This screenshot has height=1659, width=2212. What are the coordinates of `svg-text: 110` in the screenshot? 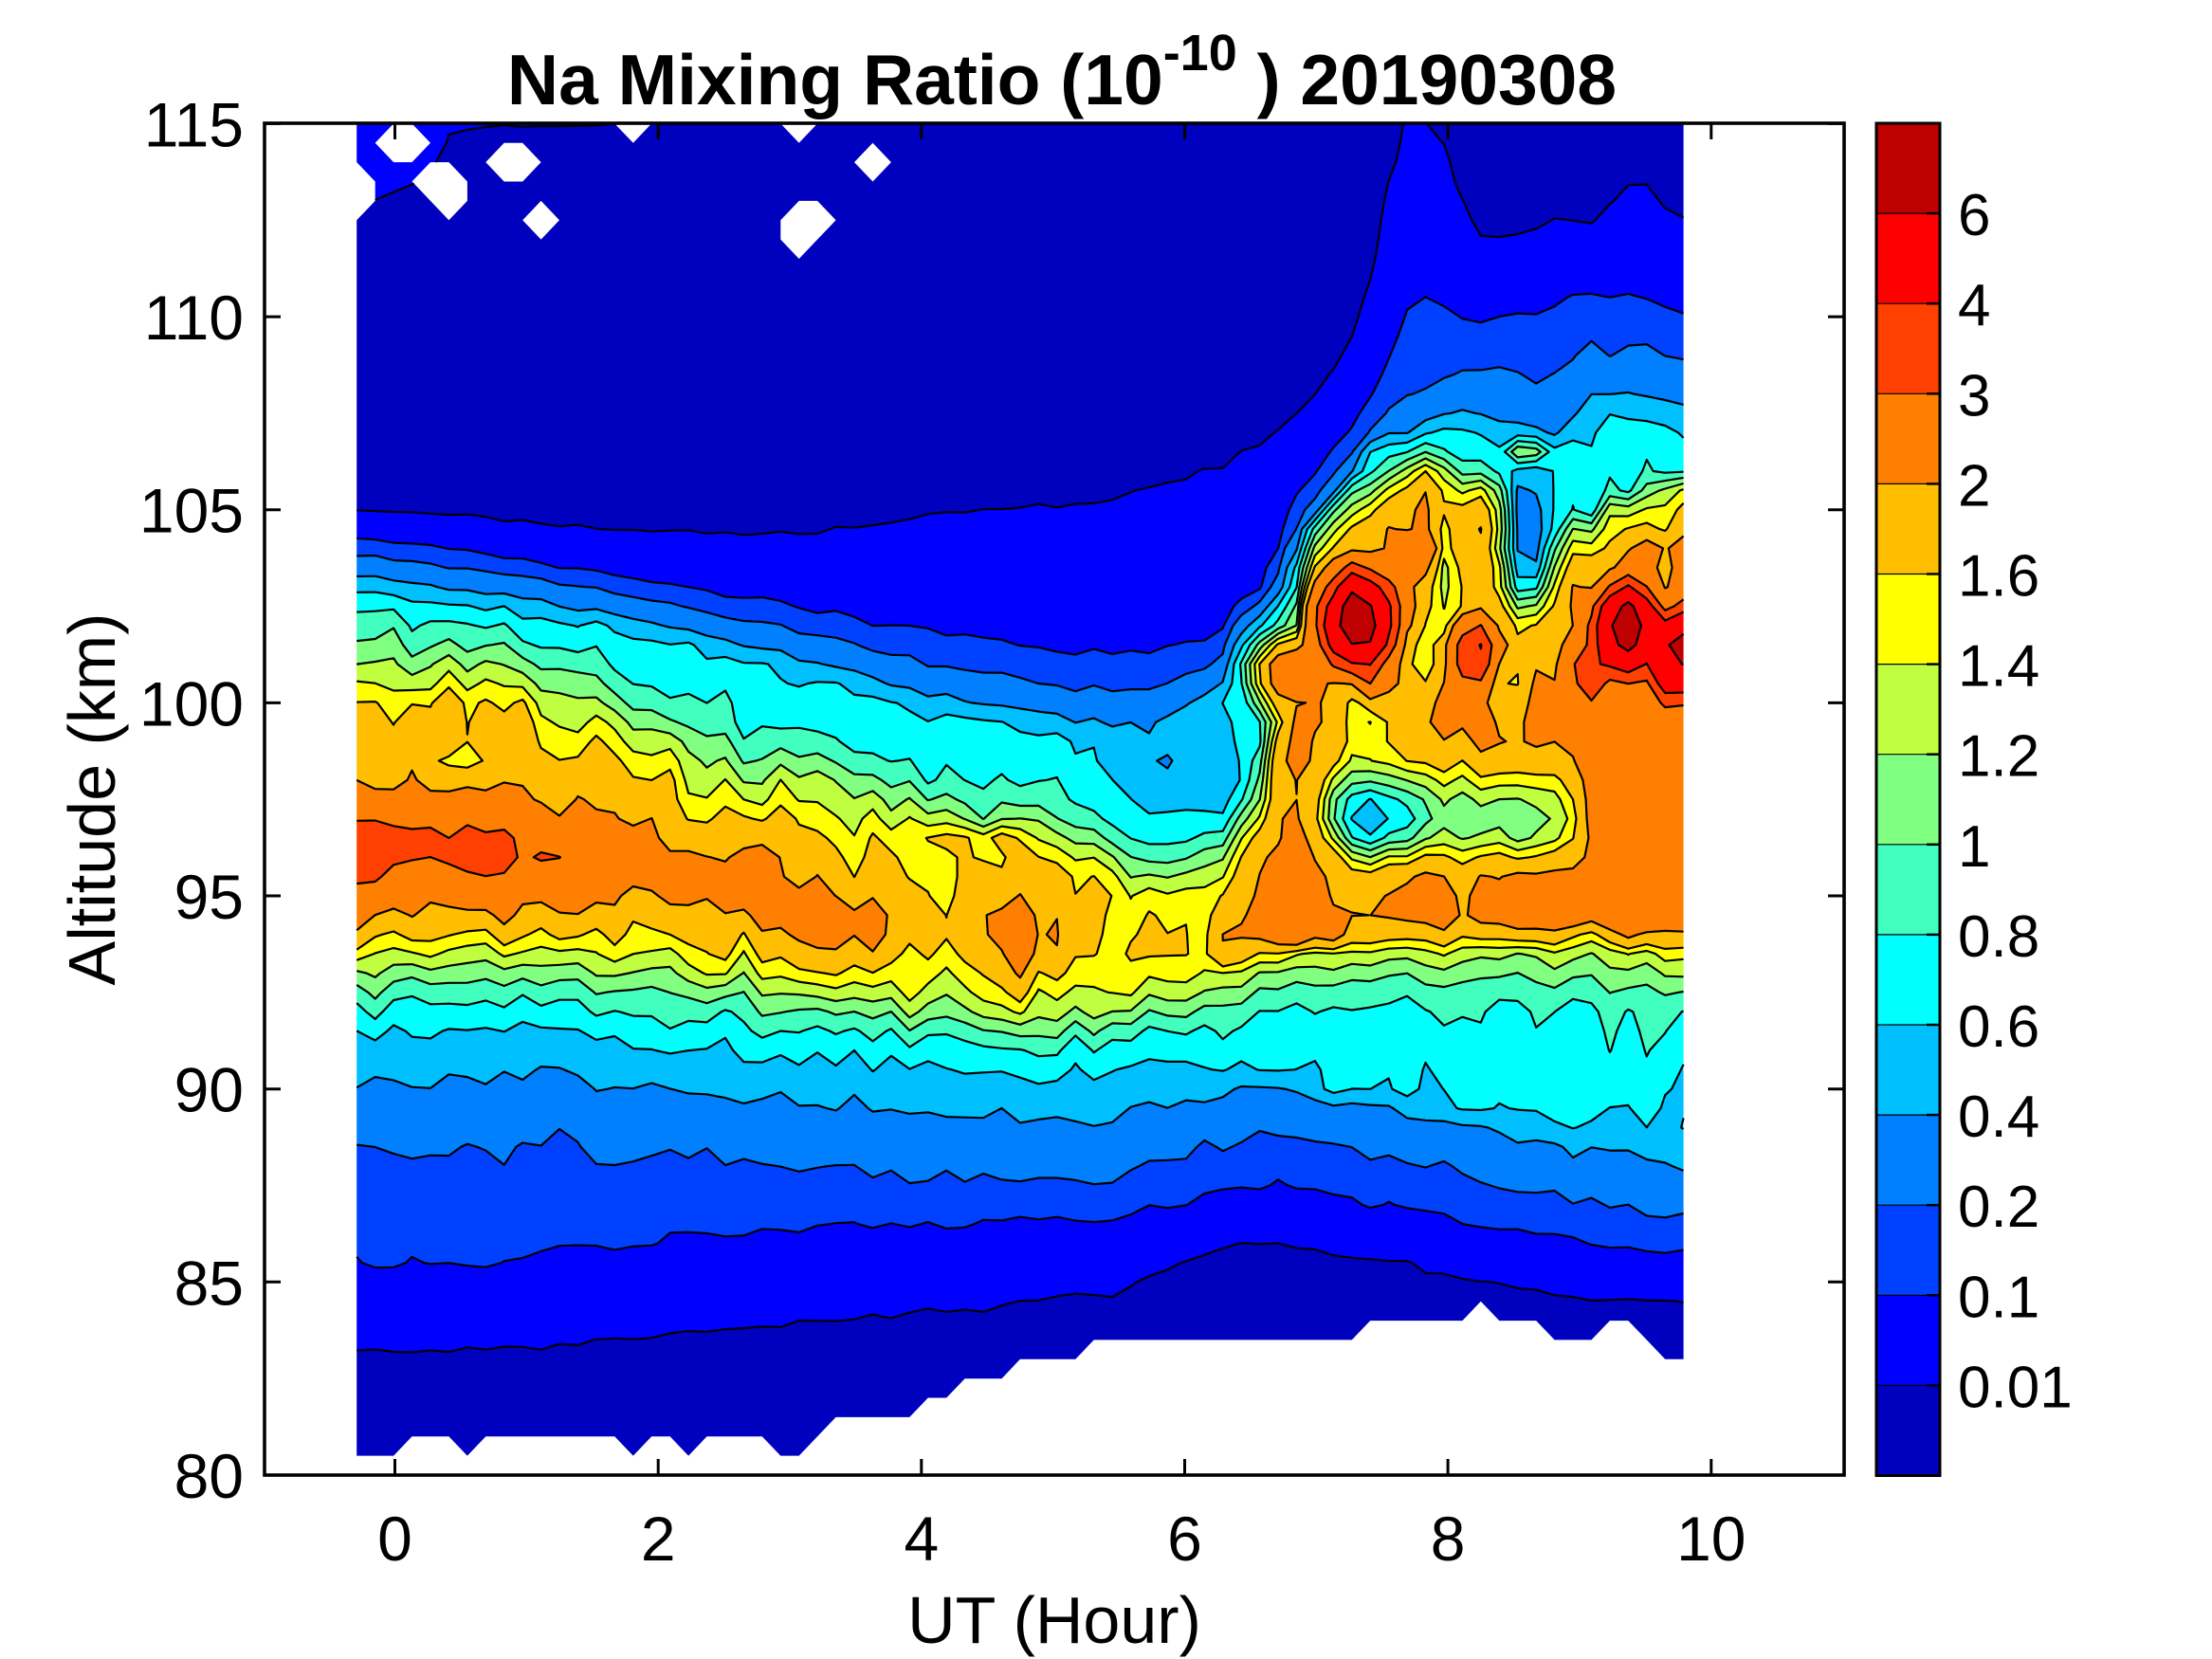 It's located at (194, 318).